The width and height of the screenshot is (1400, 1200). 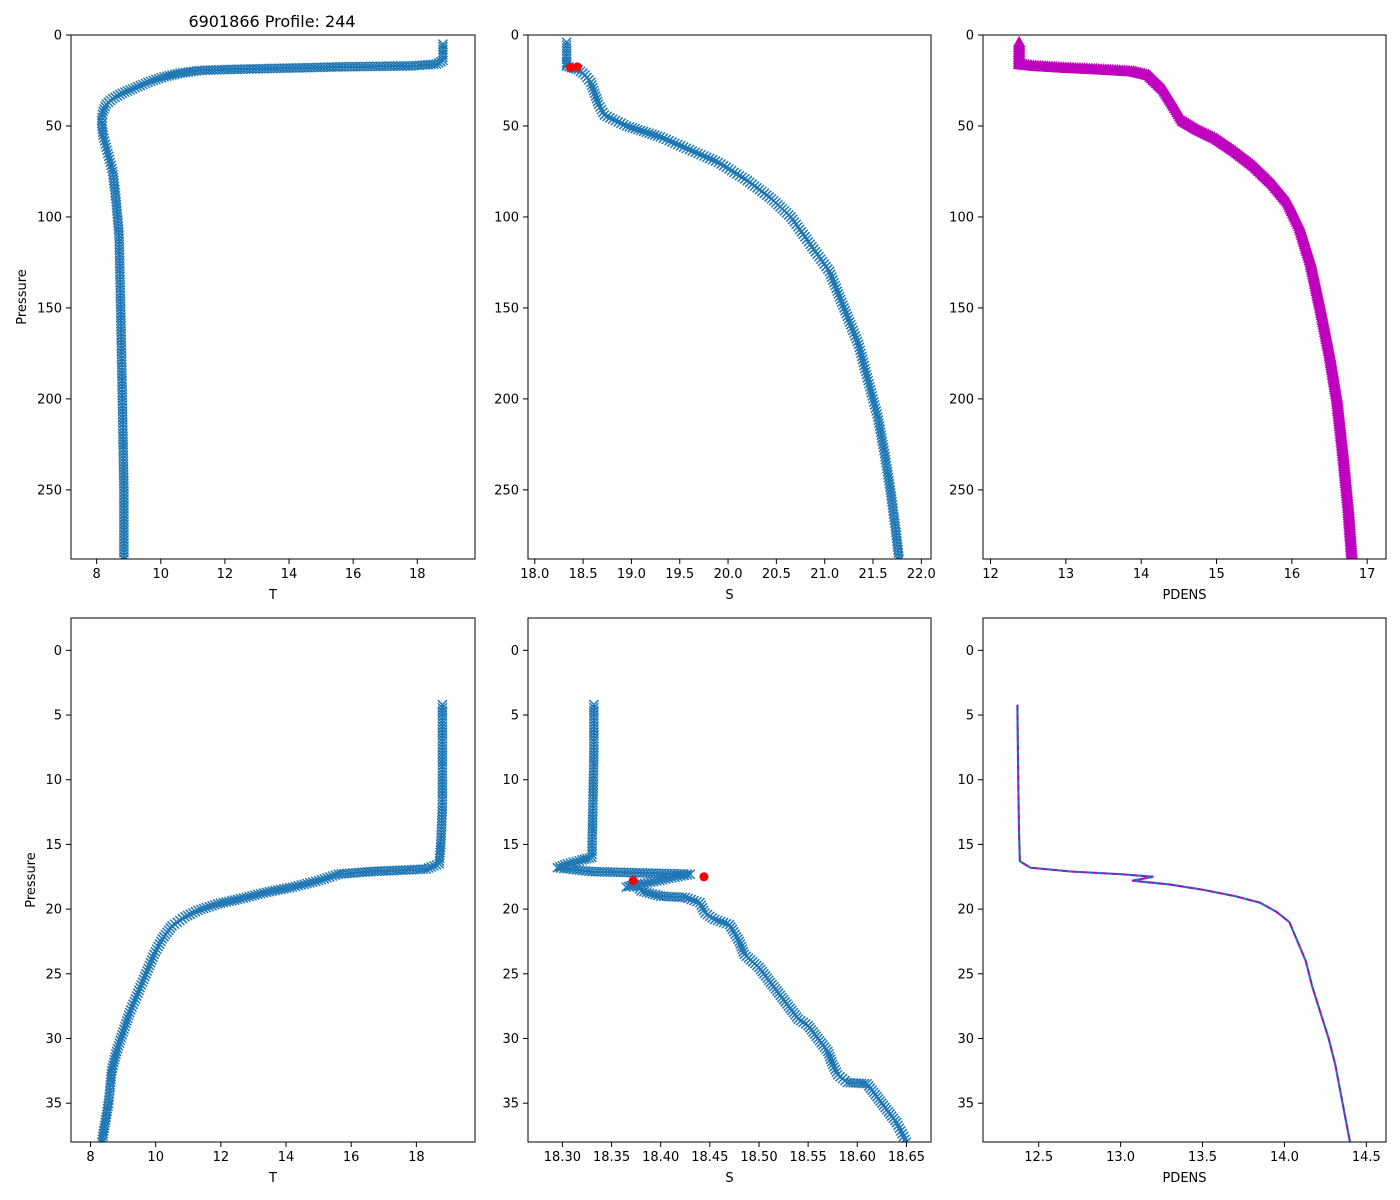 I want to click on x-tick-label: 18, so click(x=417, y=574).